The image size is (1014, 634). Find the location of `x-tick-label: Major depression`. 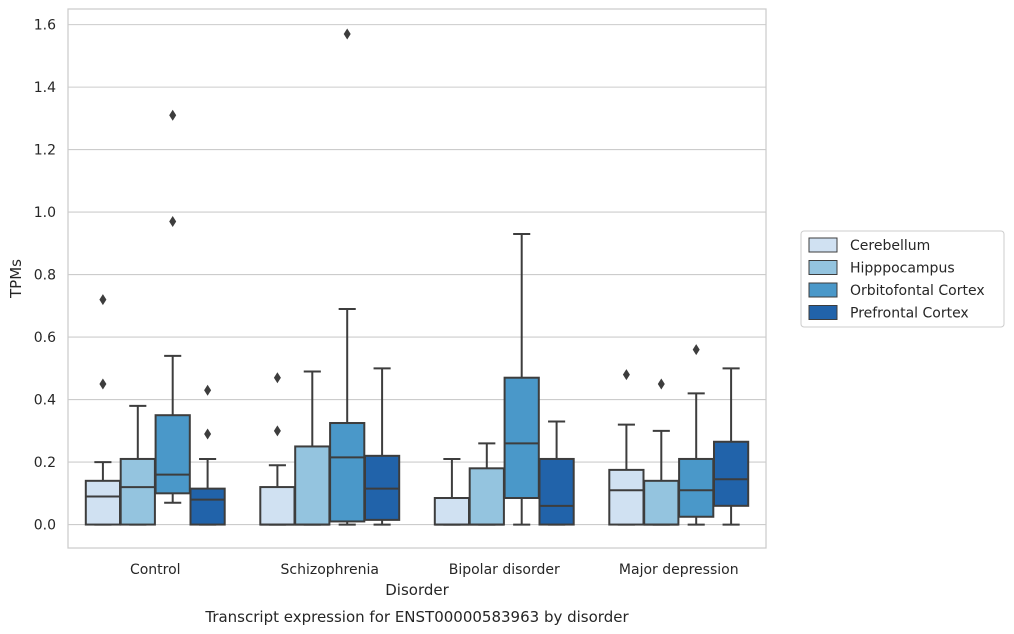

x-tick-label: Major depression is located at coordinates (679, 570).